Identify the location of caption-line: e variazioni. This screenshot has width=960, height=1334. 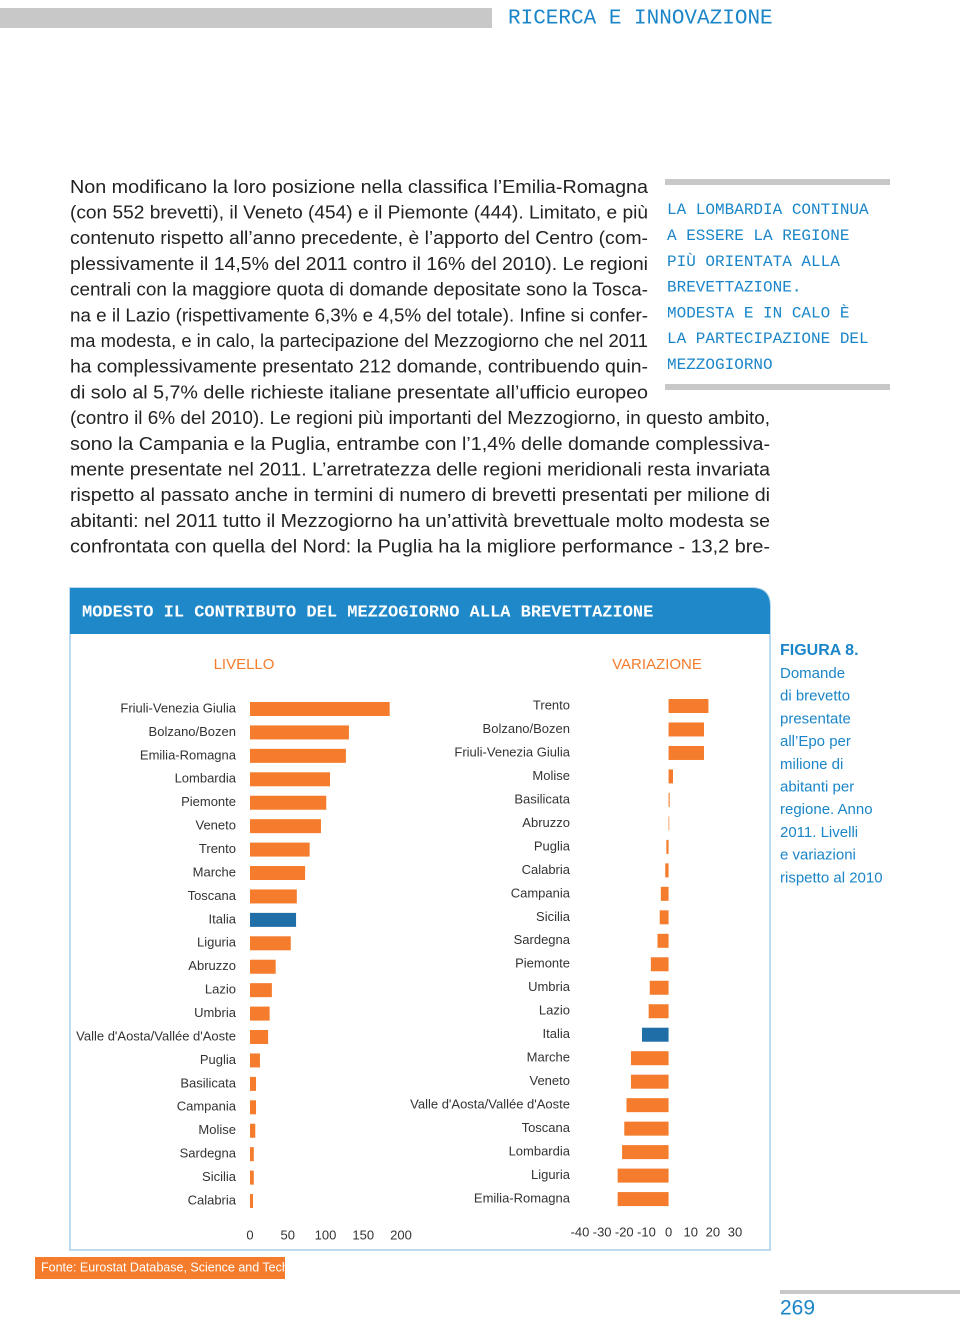
(818, 855).